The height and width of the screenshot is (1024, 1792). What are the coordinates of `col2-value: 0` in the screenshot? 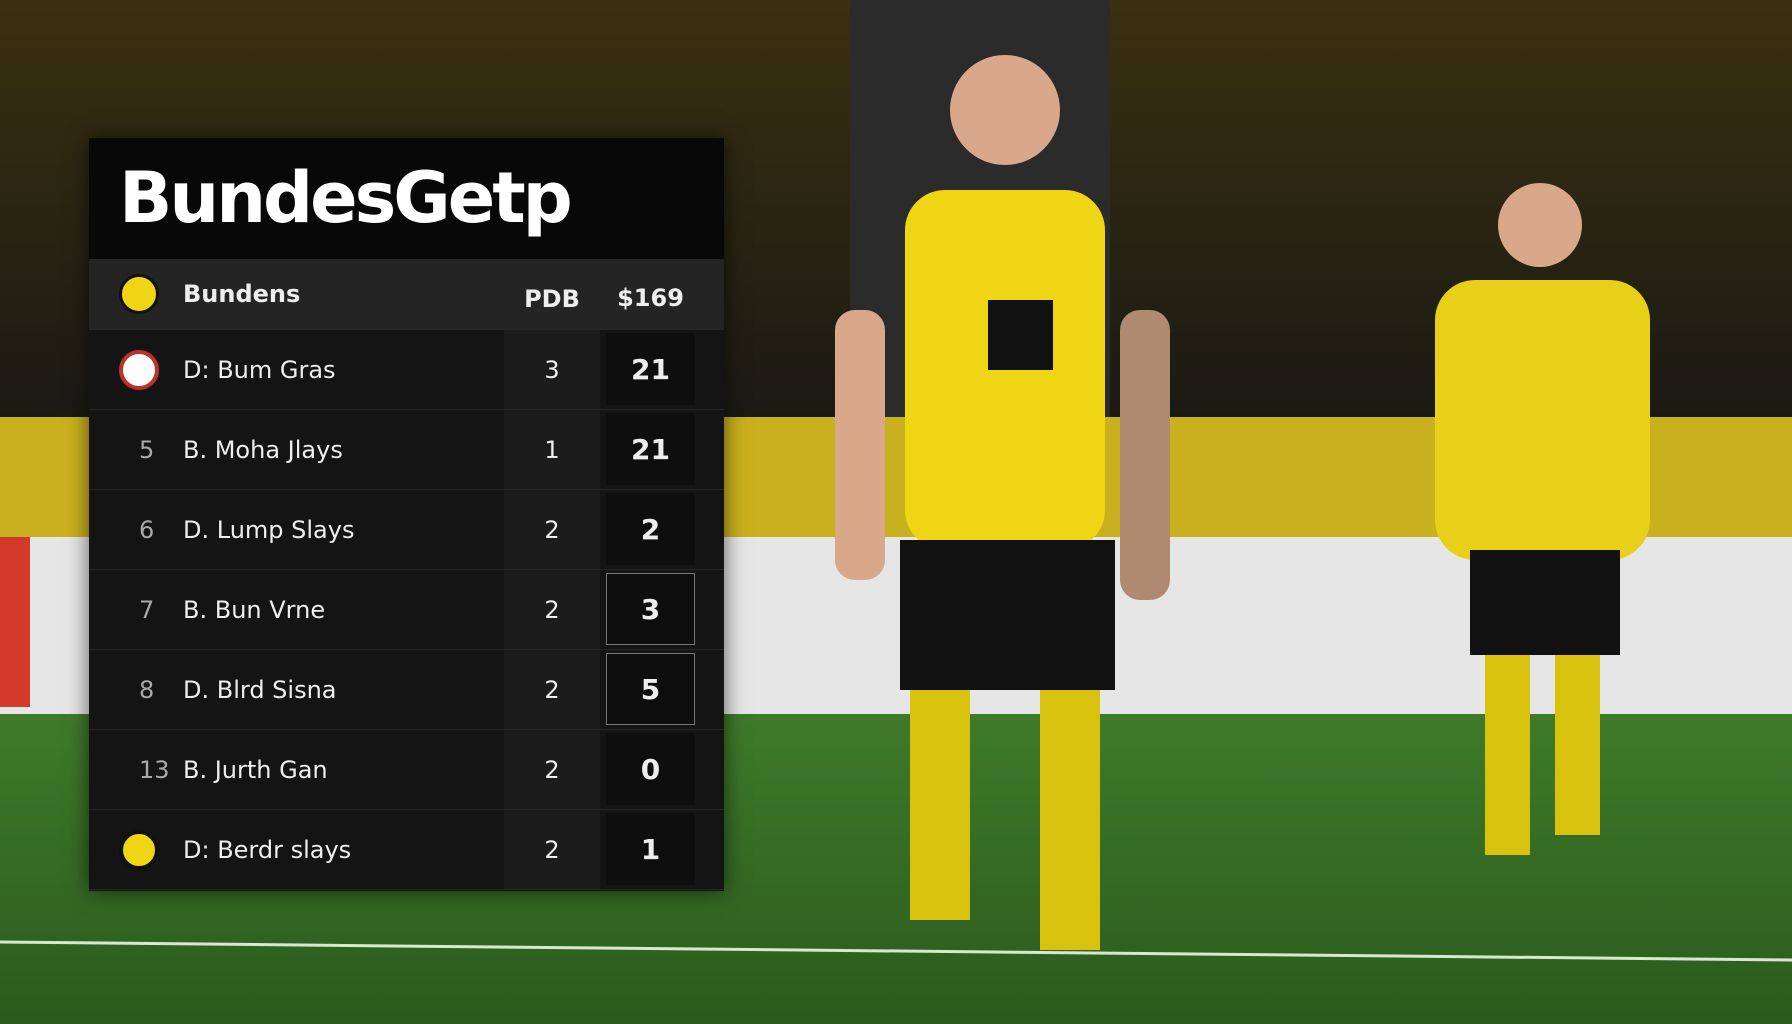 It's located at (650, 769).